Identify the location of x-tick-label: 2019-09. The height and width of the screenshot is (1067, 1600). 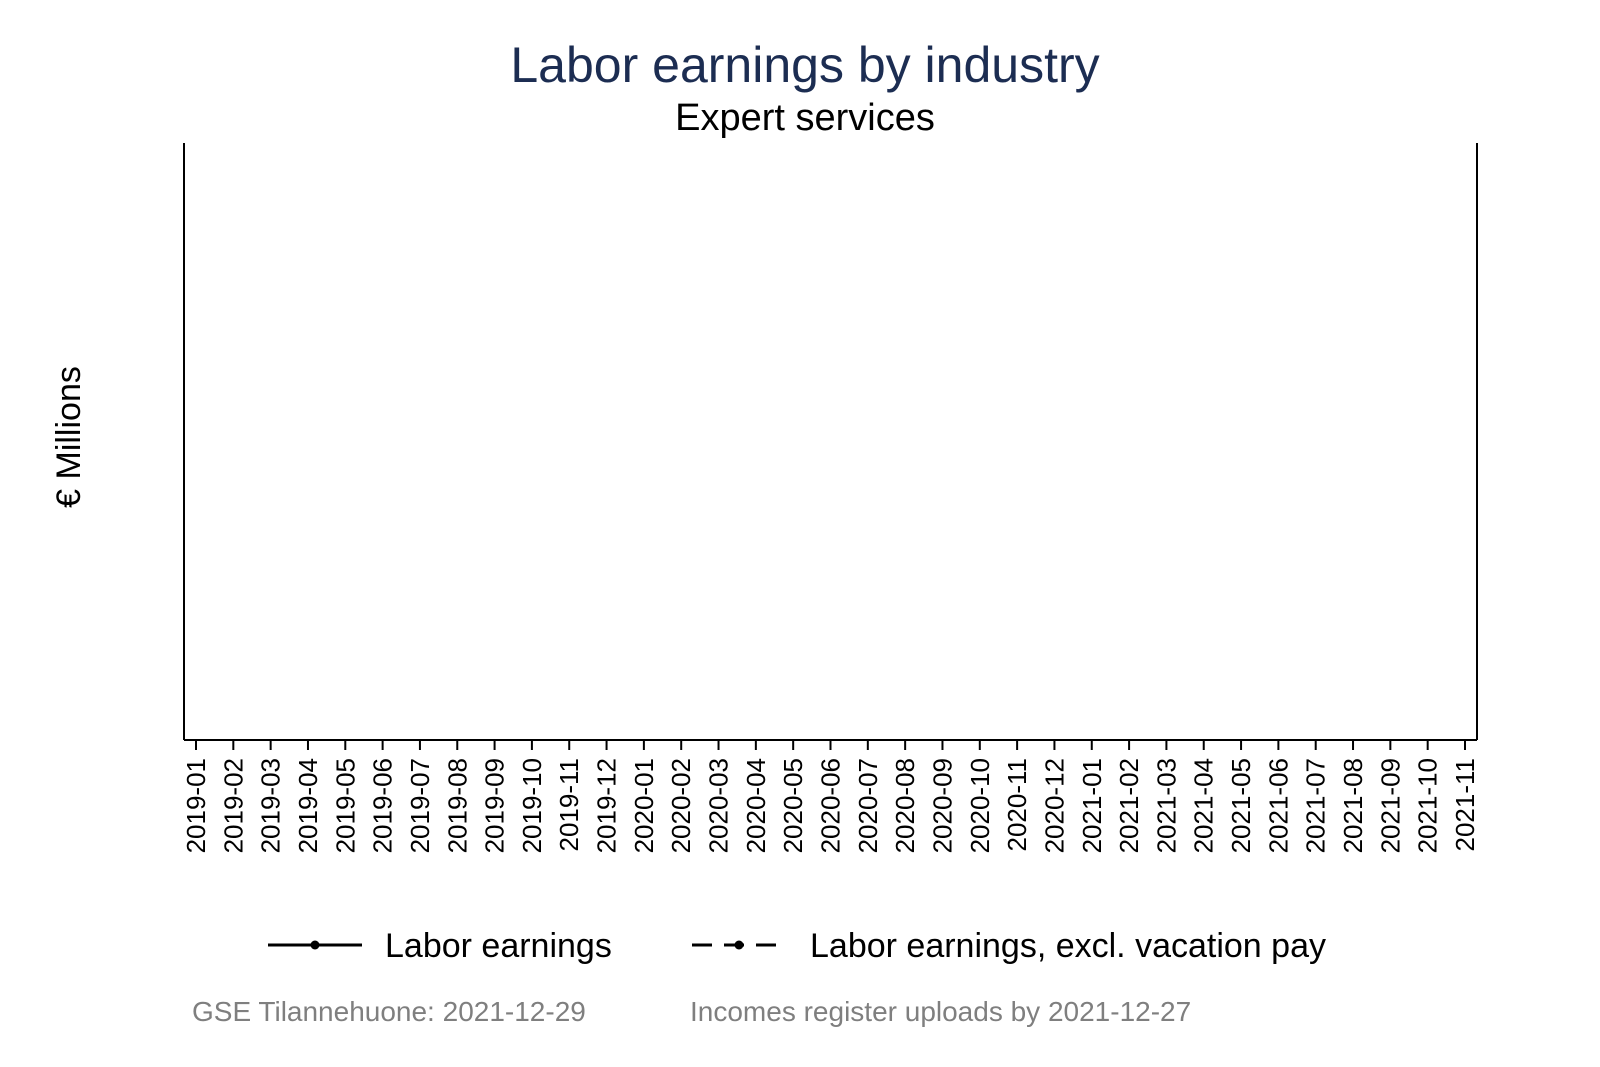
(495, 805).